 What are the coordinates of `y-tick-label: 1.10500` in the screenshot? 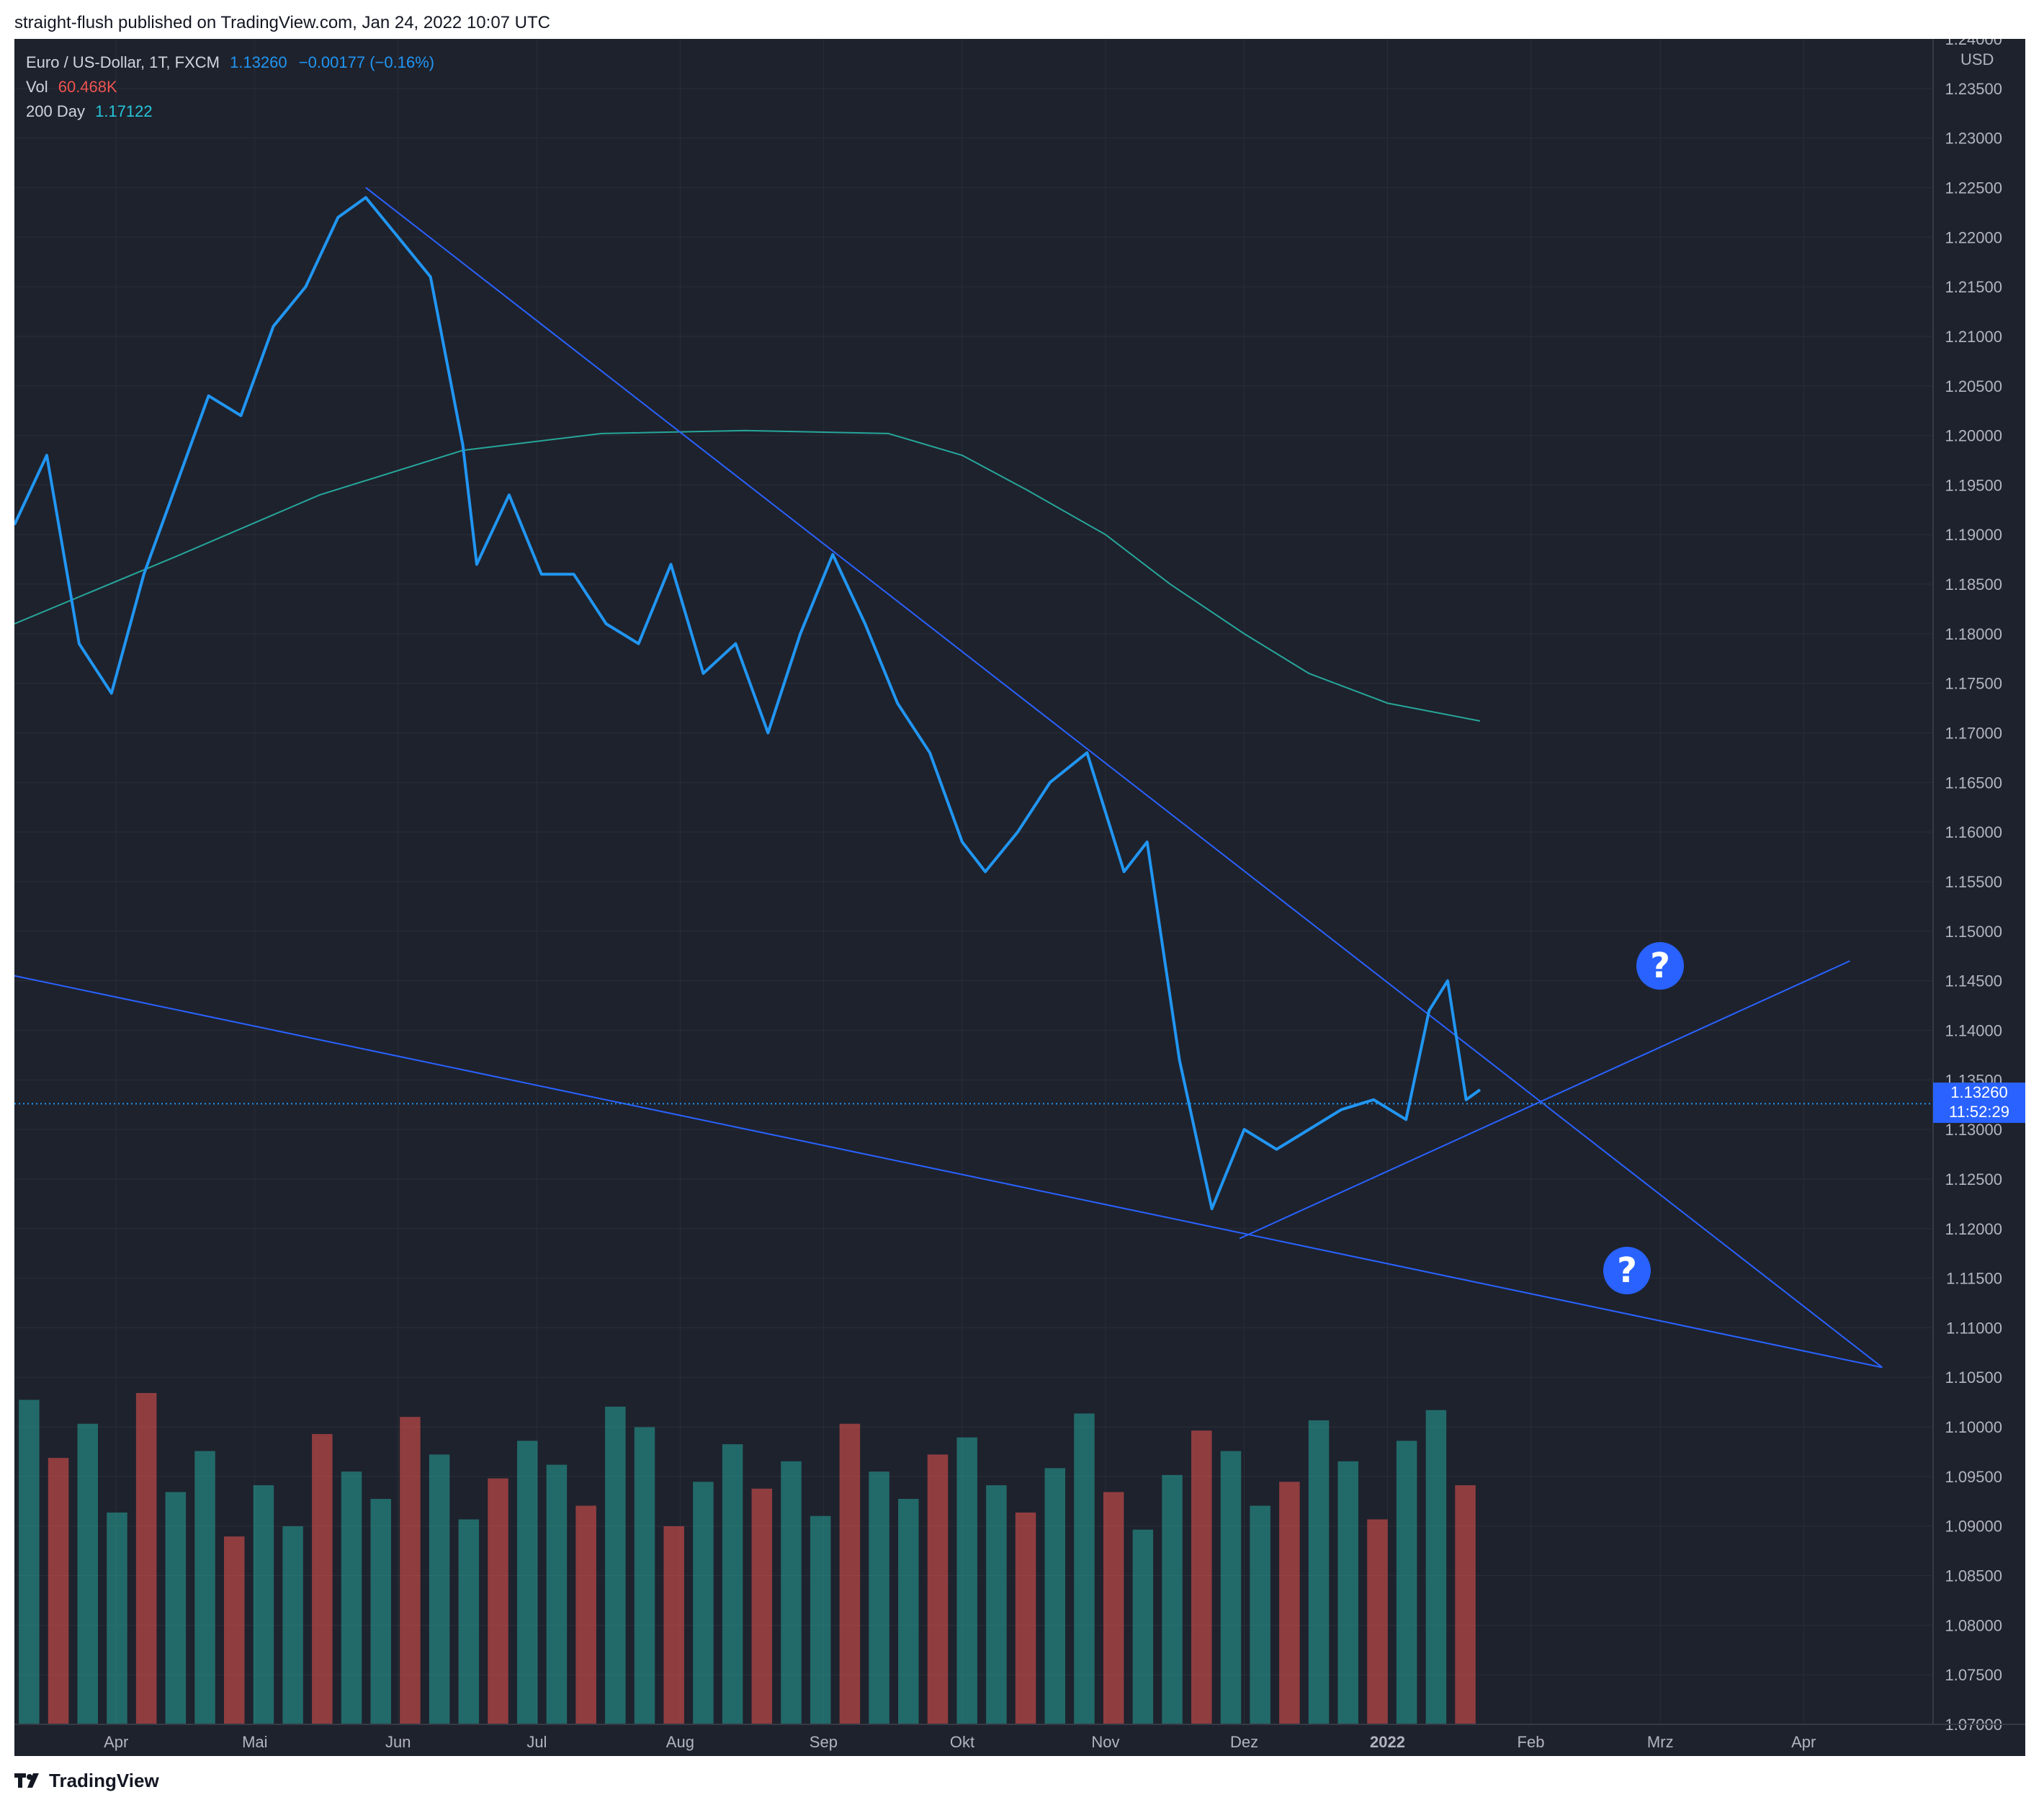 It's located at (1973, 1378).